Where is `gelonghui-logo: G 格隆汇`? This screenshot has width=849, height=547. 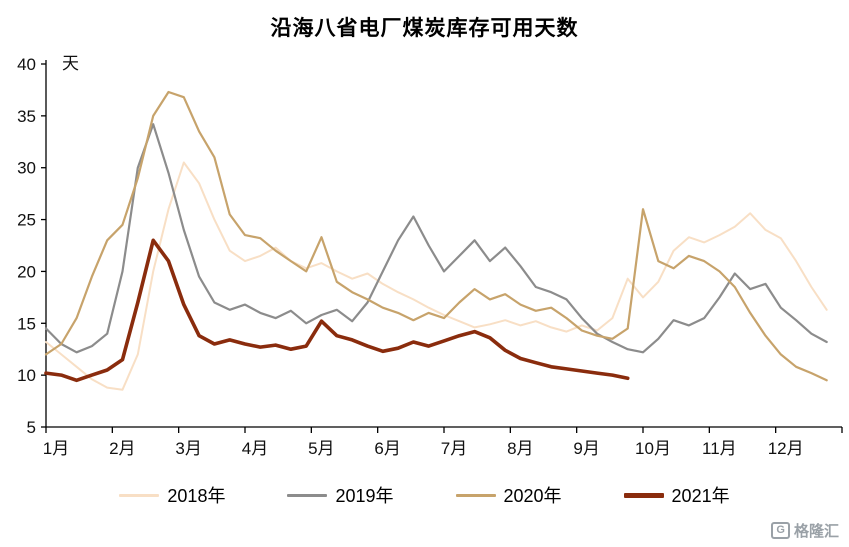
gelonghui-logo: G 格隆汇 is located at coordinates (805, 530).